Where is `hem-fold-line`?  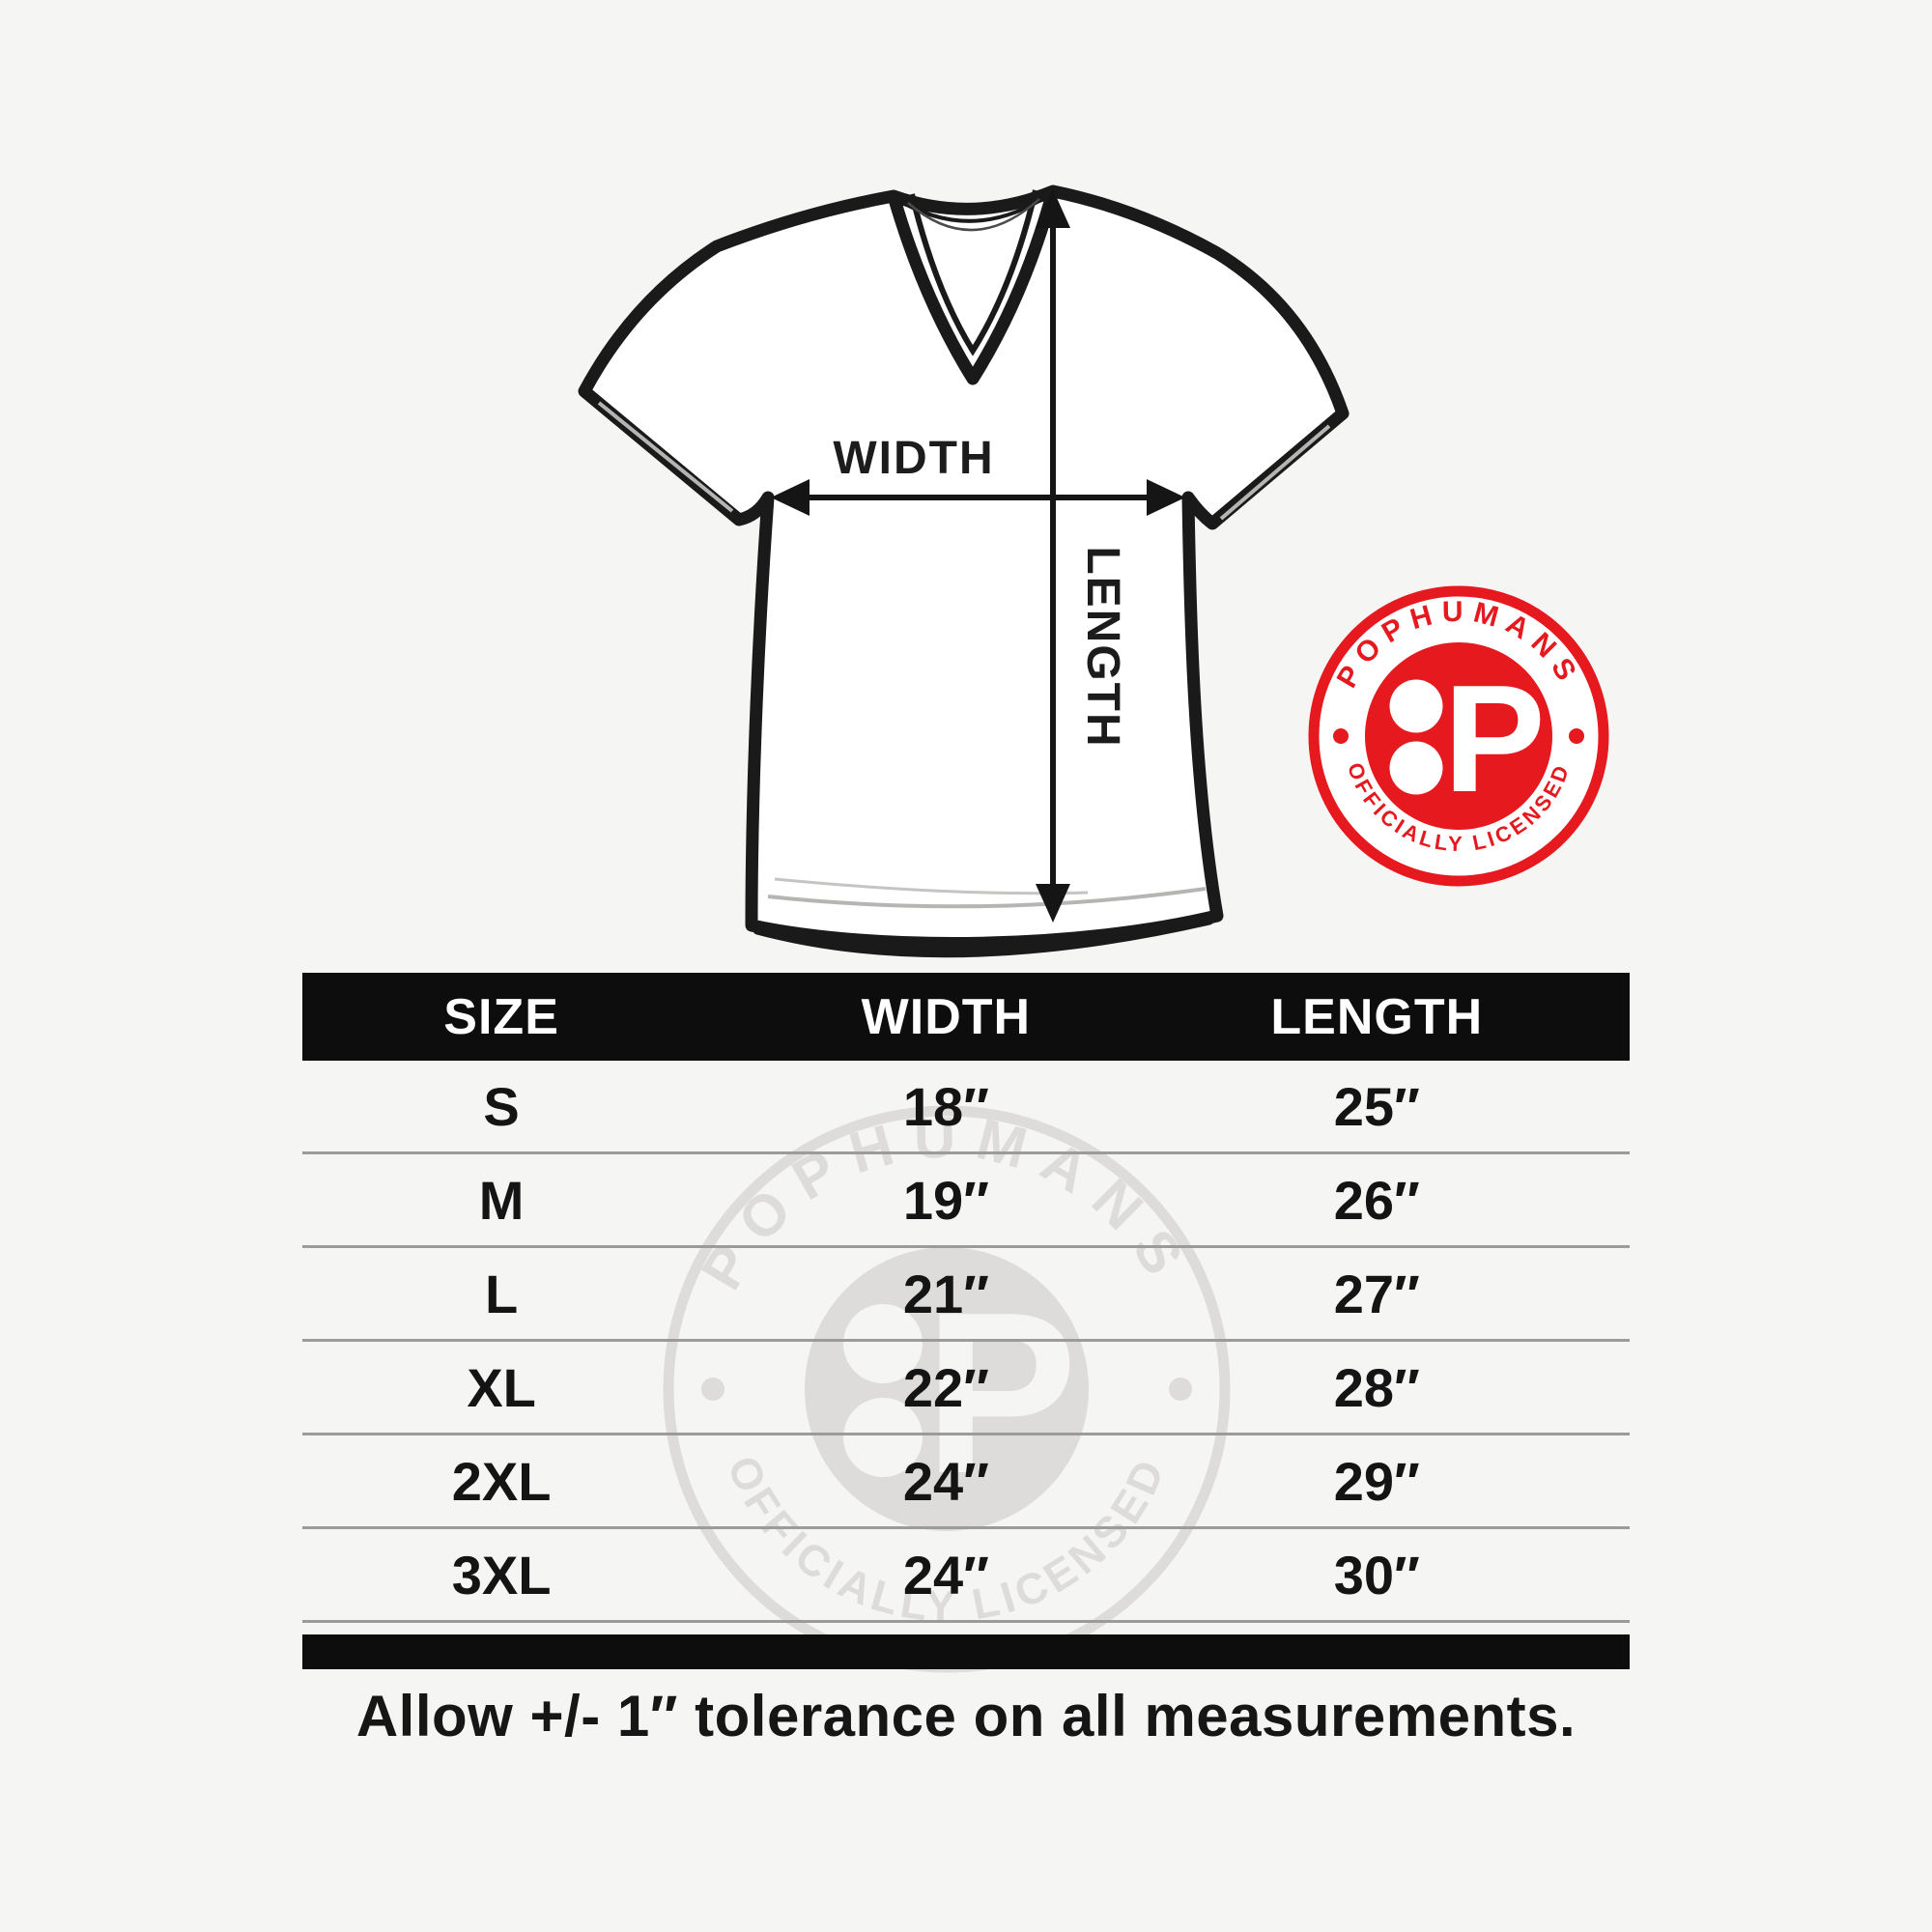 hem-fold-line is located at coordinates (983, 937).